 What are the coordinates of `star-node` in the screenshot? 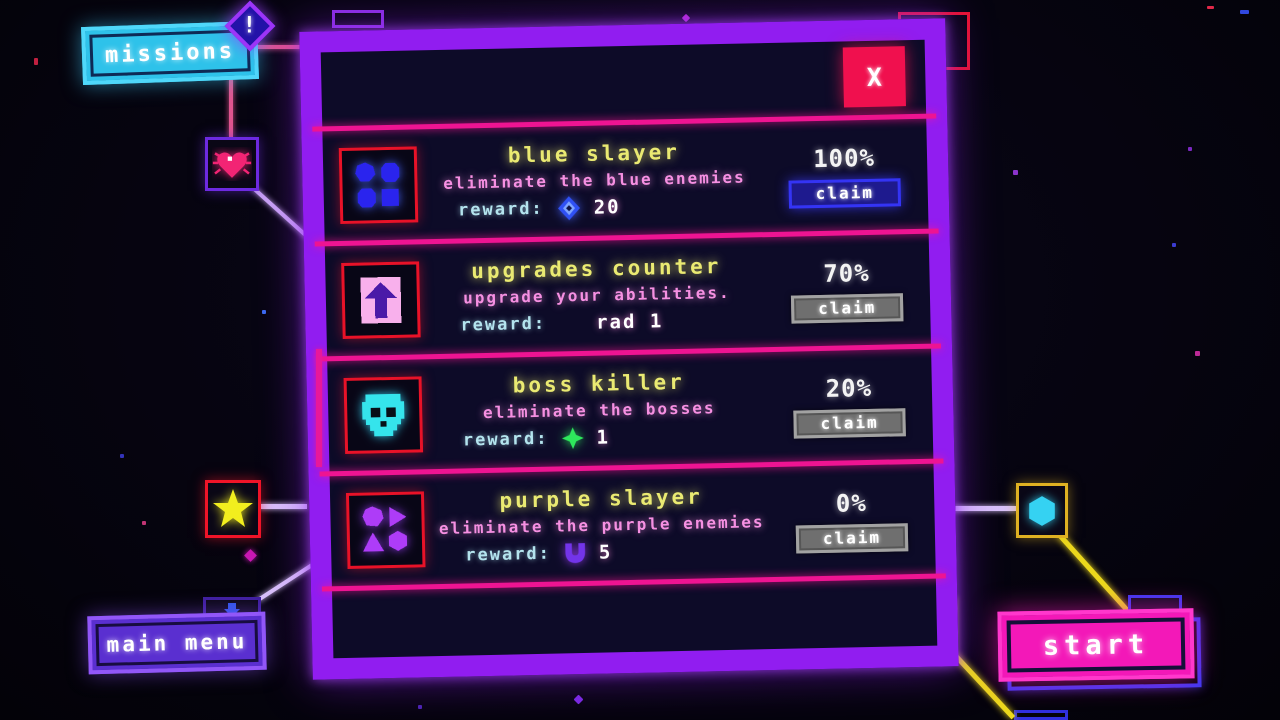 It's located at (233, 509).